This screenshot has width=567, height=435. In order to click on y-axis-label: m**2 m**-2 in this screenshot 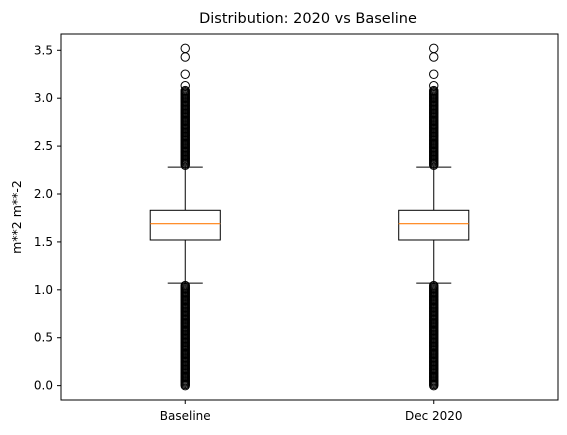, I will do `click(16, 217)`.